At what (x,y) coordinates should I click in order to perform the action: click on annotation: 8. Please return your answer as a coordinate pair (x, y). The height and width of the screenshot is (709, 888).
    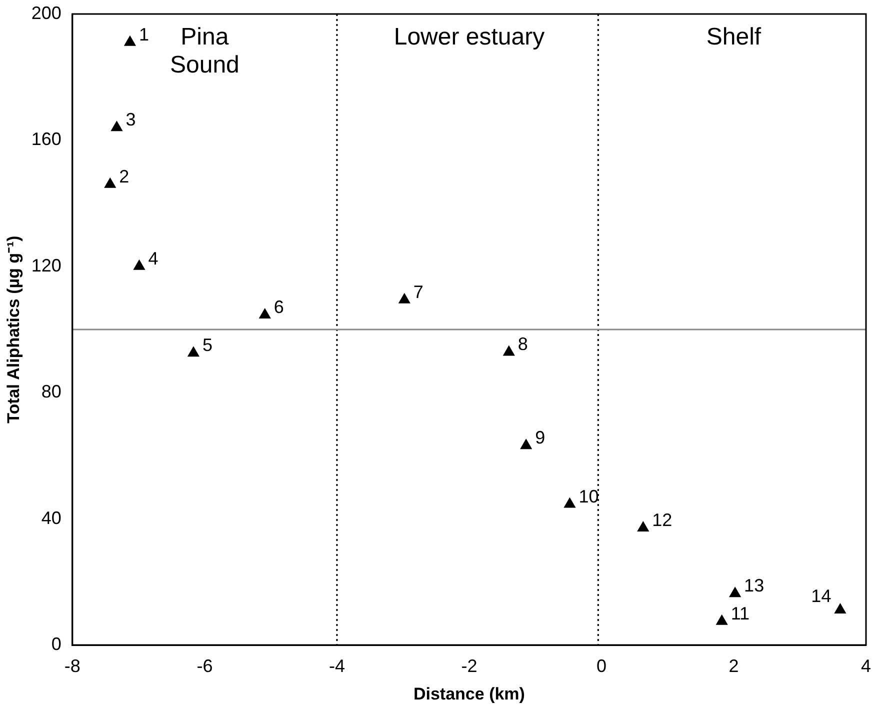
    Looking at the image, I should click on (523, 344).